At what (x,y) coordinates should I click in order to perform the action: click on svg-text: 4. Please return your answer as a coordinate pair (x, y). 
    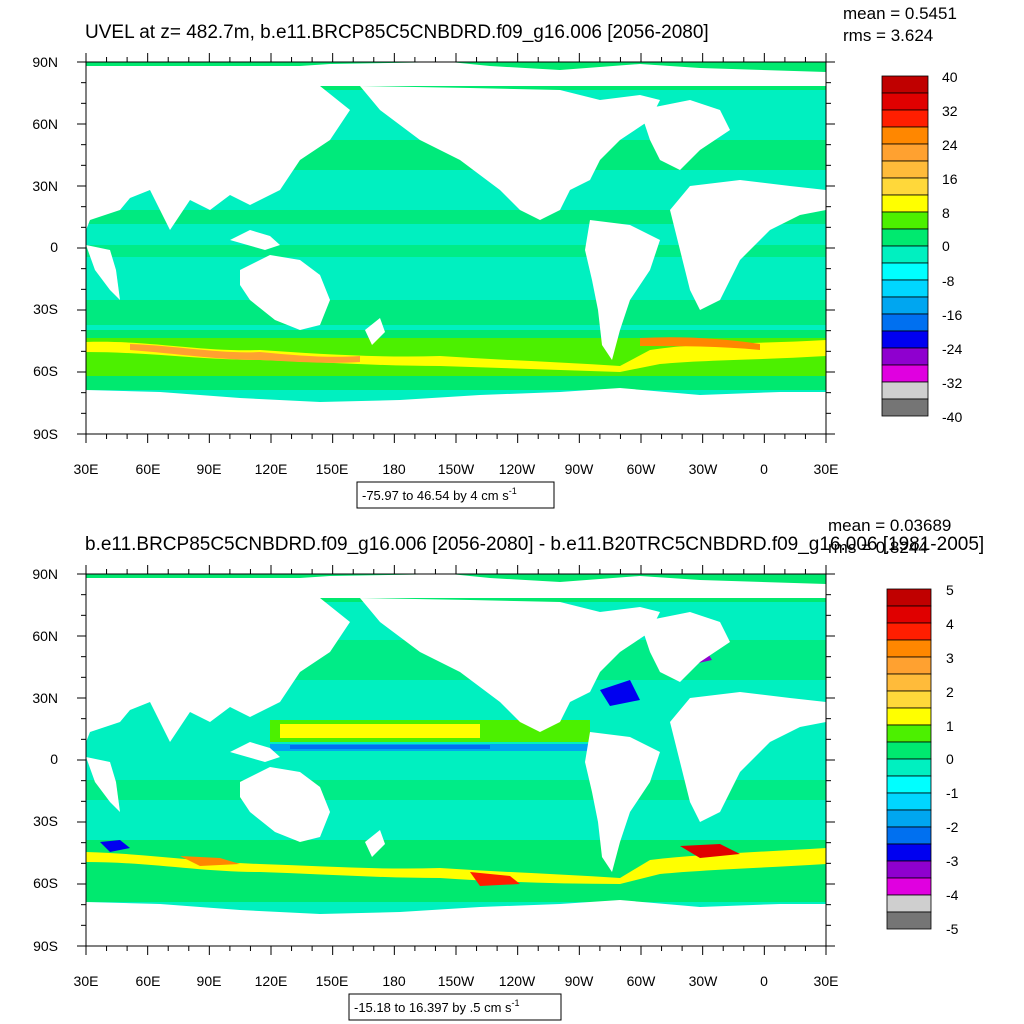
    Looking at the image, I should click on (950, 624).